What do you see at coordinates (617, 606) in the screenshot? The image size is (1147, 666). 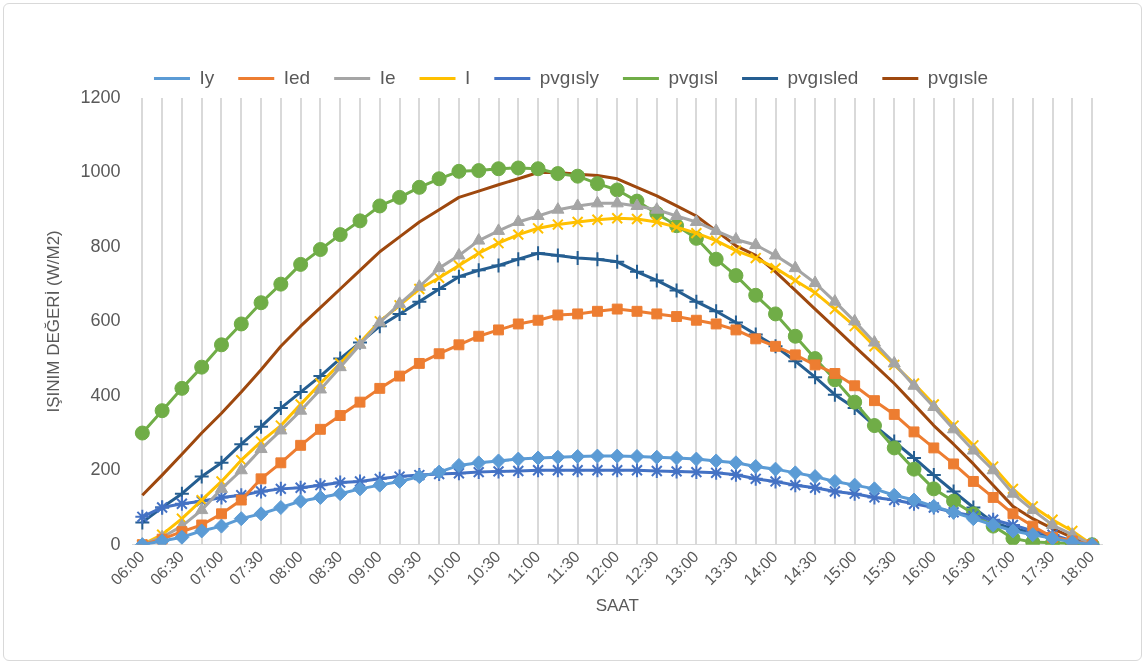 I see `x-axis-title: SAAT` at bounding box center [617, 606].